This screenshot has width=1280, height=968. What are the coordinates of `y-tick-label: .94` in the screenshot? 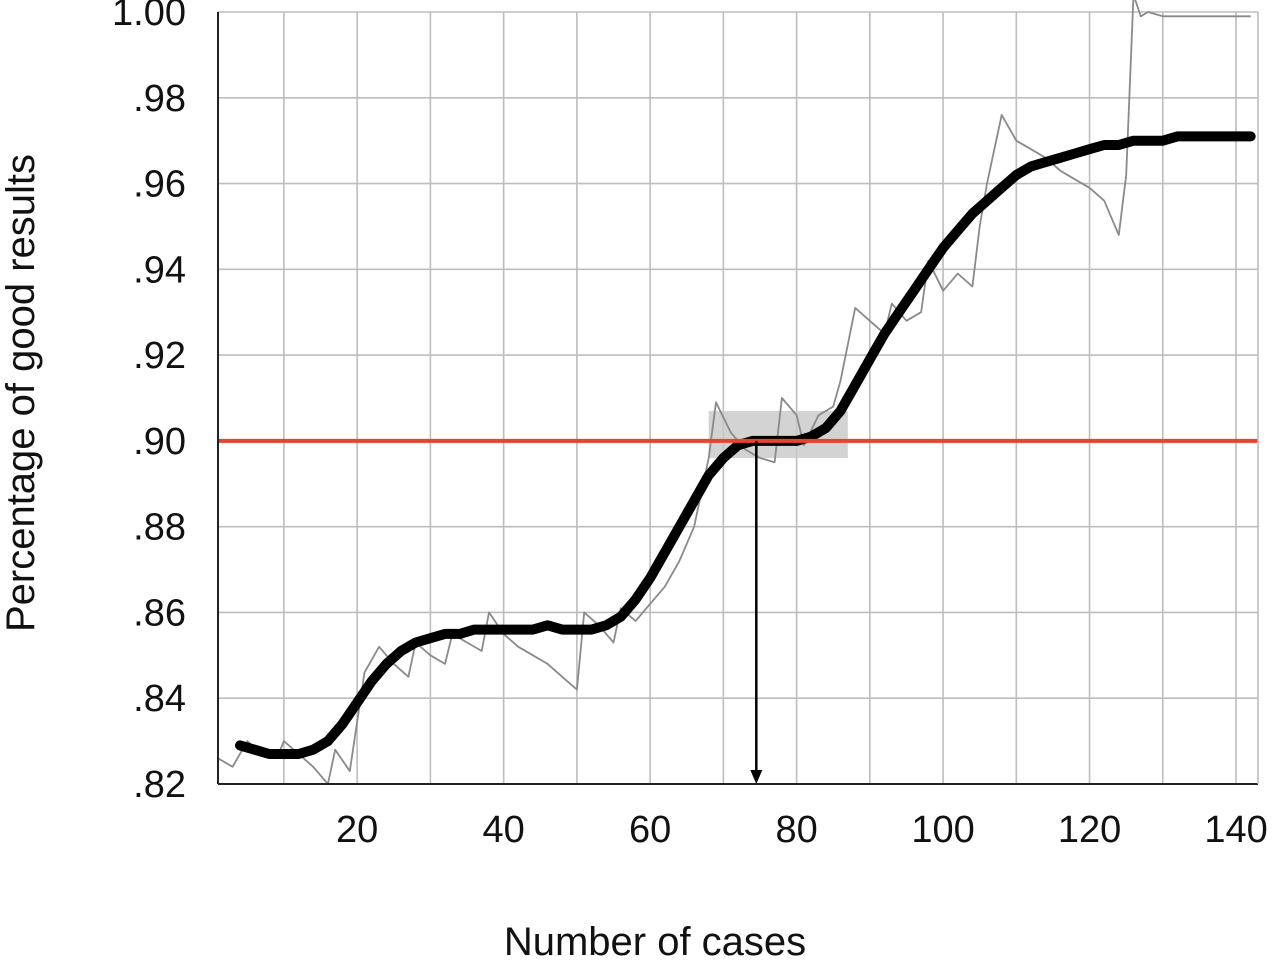 It's located at (159, 270).